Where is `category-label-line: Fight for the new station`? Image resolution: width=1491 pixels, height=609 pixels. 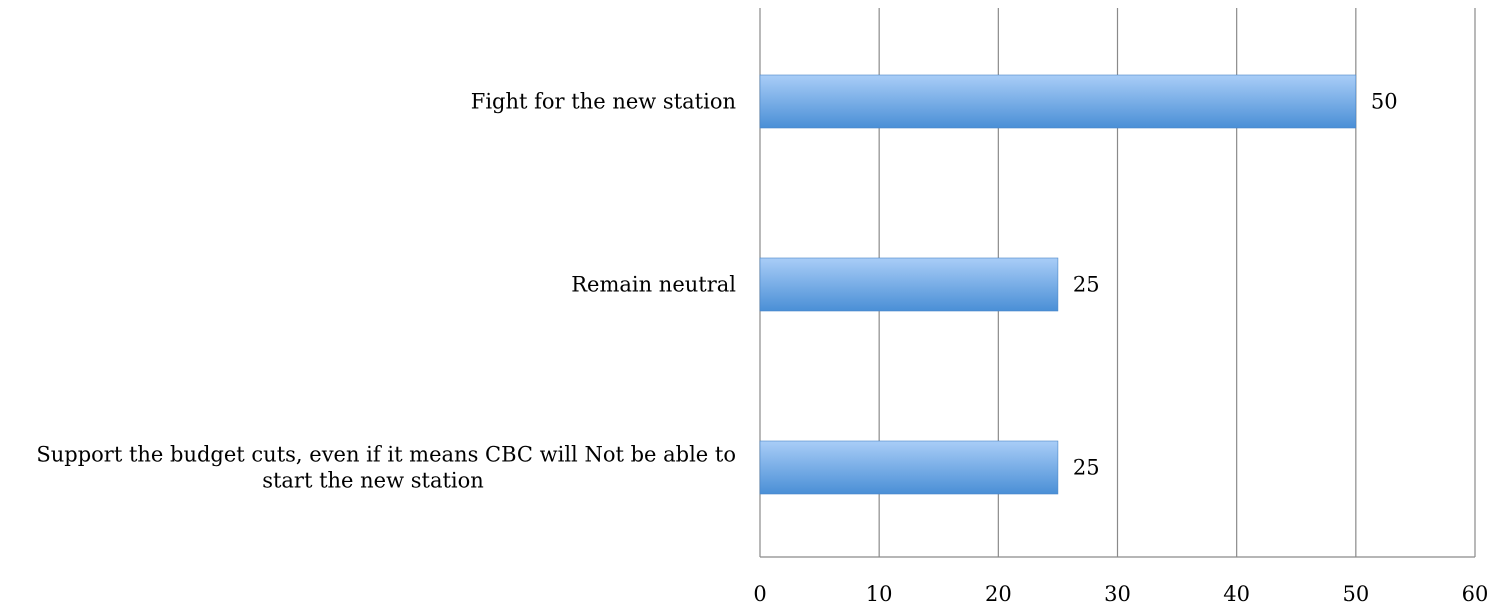
category-label-line: Fight for the new station is located at coordinates (603, 102).